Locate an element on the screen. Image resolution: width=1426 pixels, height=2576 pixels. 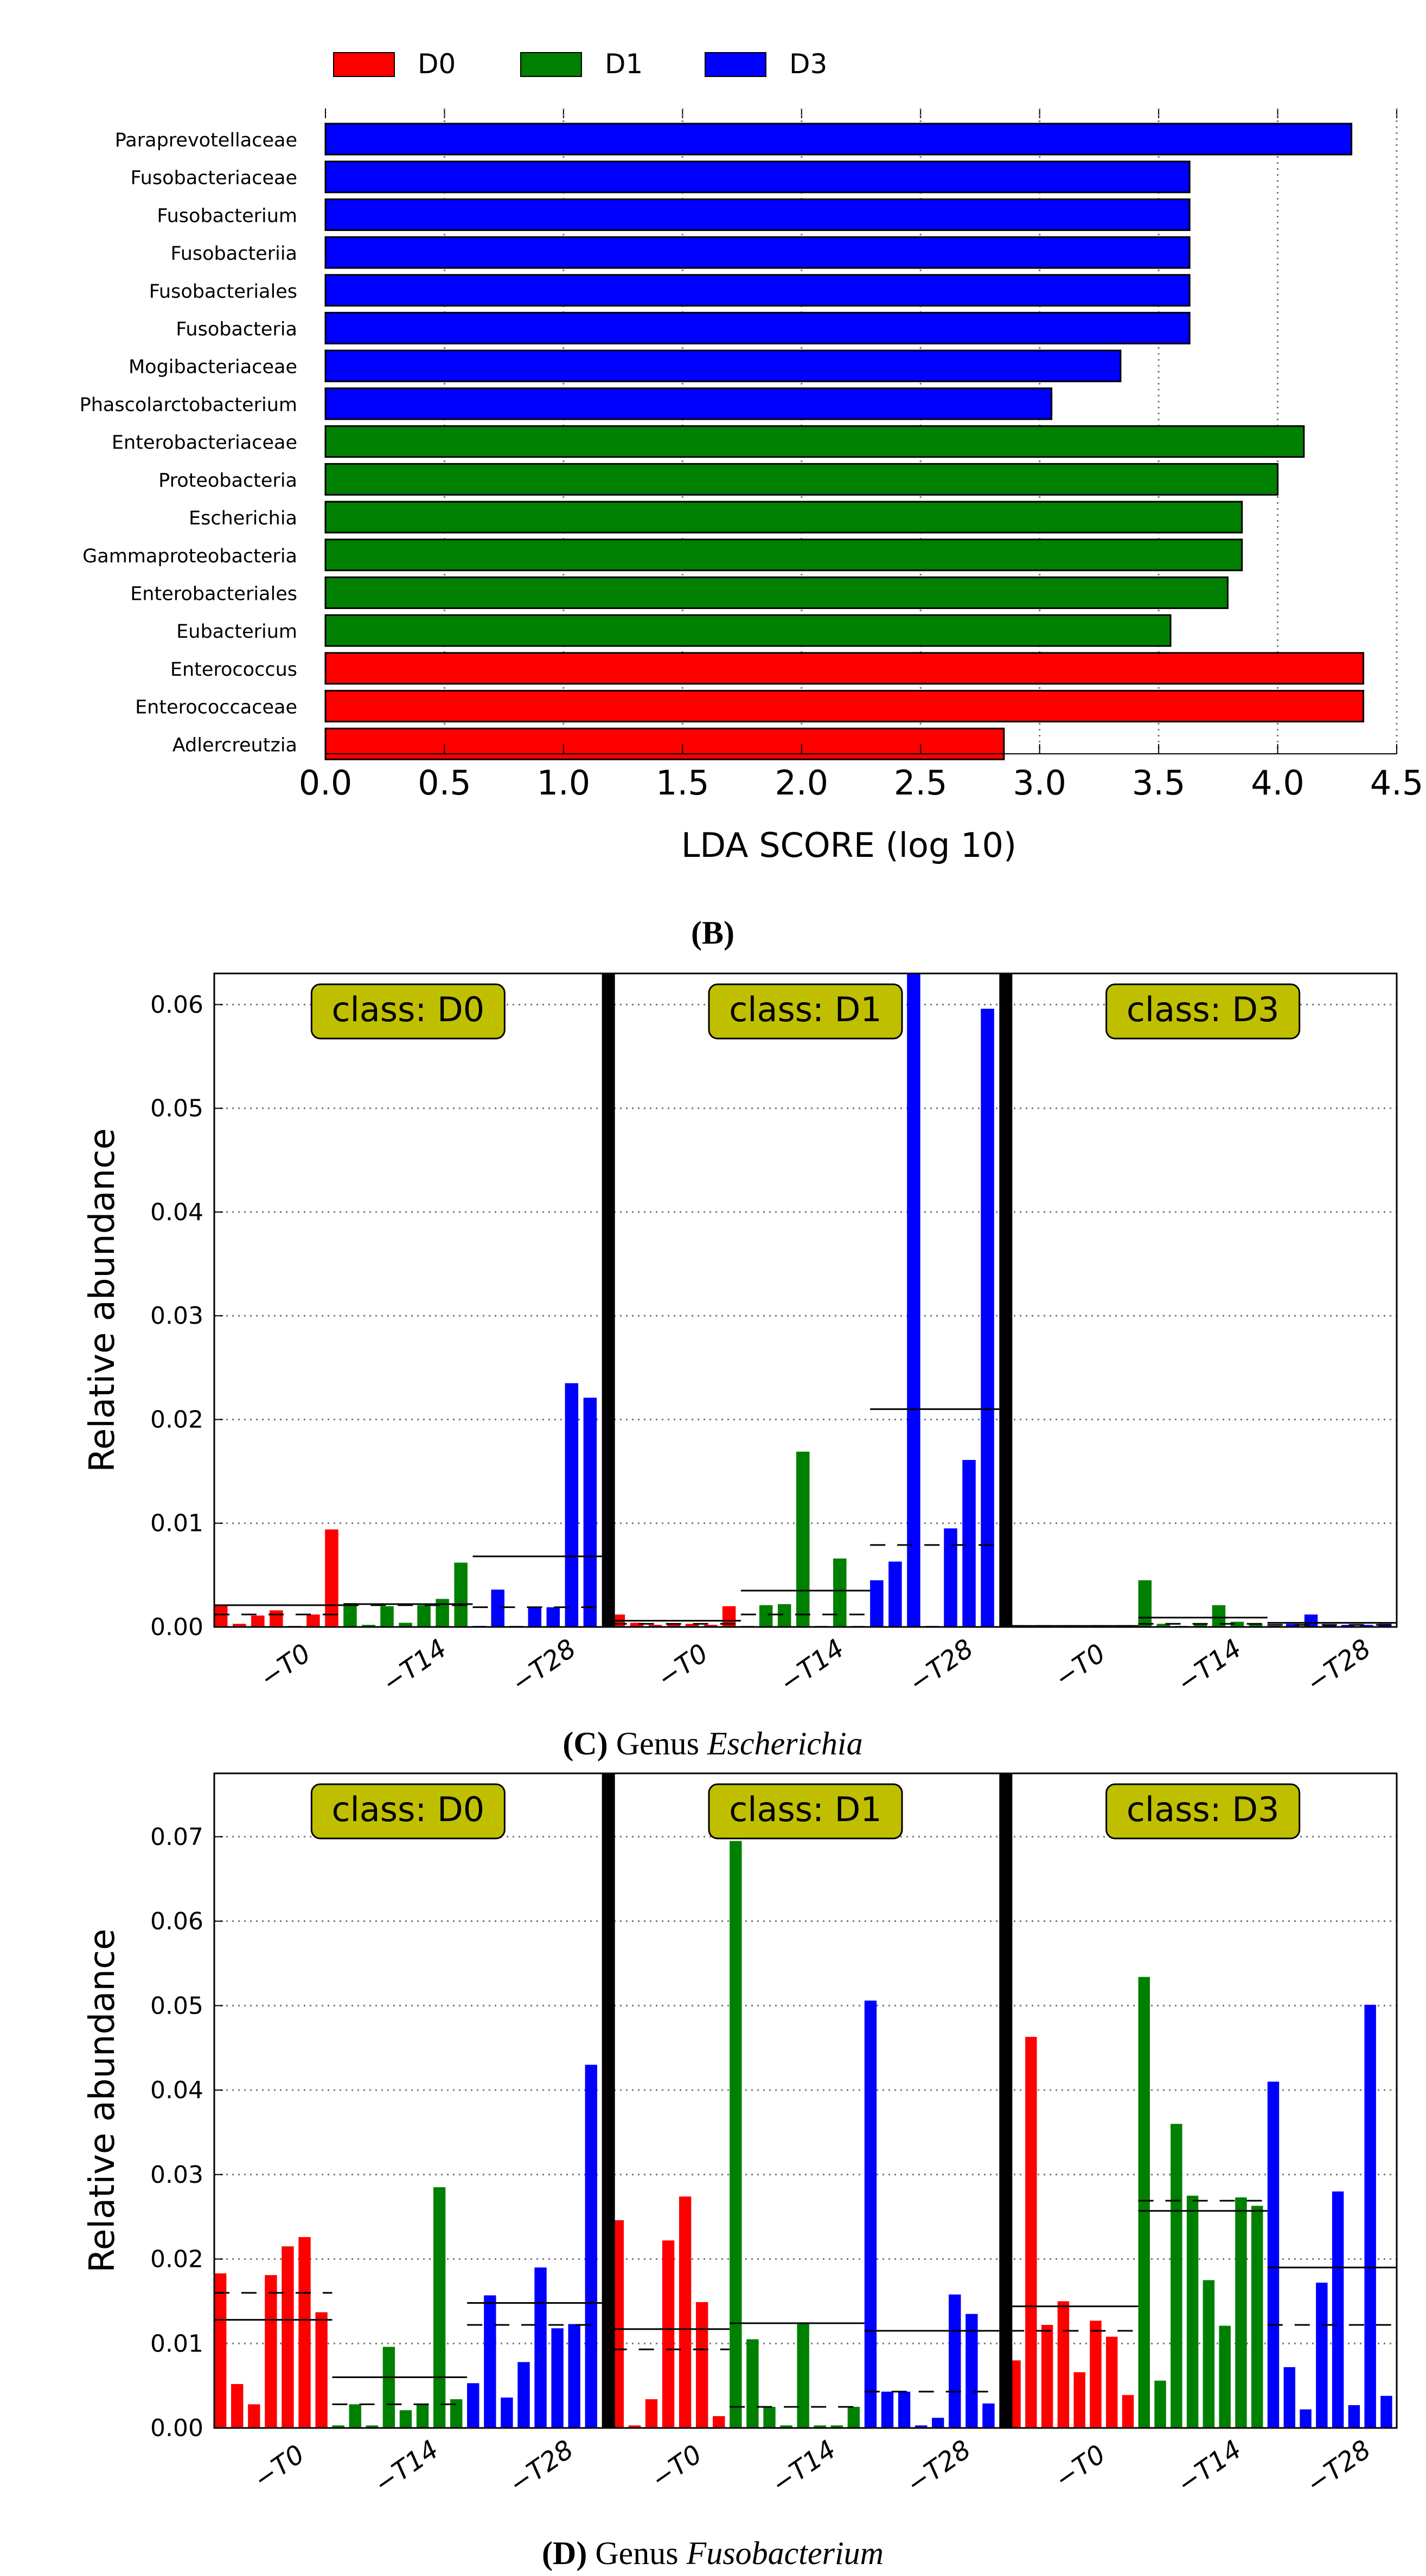
legend-label-d3: D3 is located at coordinates (808, 64).